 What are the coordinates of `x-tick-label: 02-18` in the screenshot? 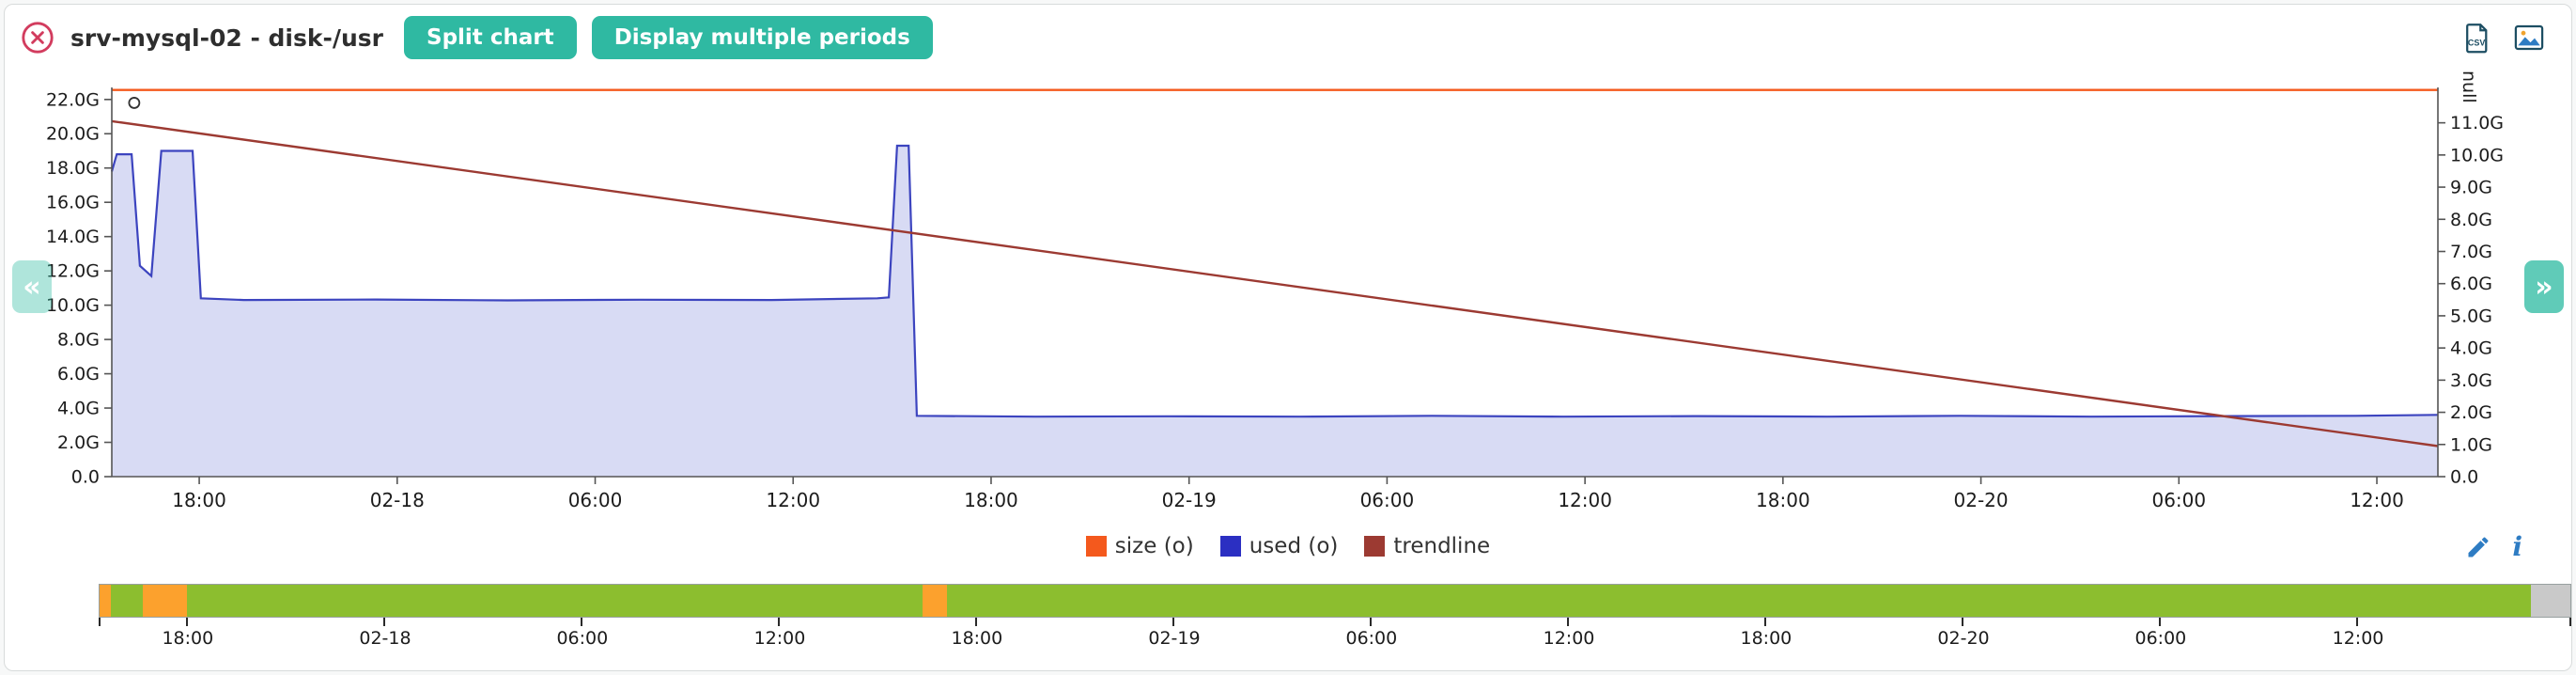 It's located at (398, 500).